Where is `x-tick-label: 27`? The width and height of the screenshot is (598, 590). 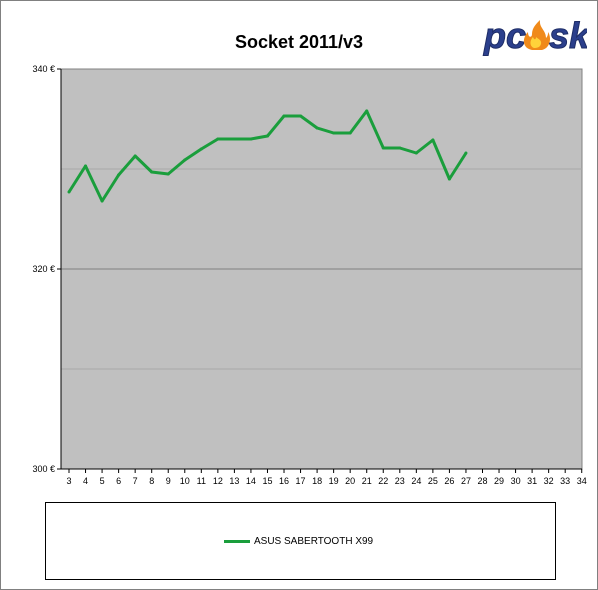
x-tick-label: 27 is located at coordinates (466, 481).